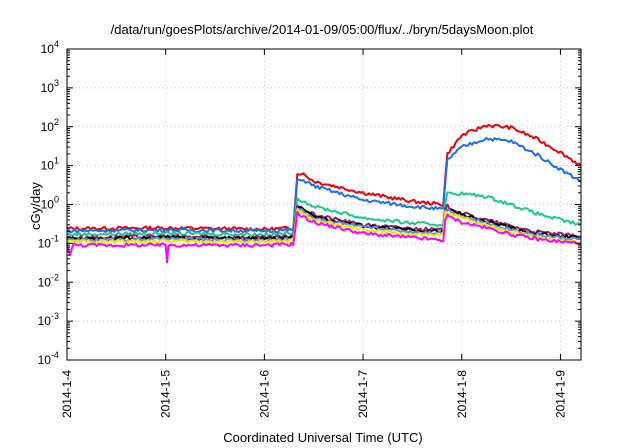  What do you see at coordinates (50, 125) in the screenshot?
I see `y-tick-label: 10²` at bounding box center [50, 125].